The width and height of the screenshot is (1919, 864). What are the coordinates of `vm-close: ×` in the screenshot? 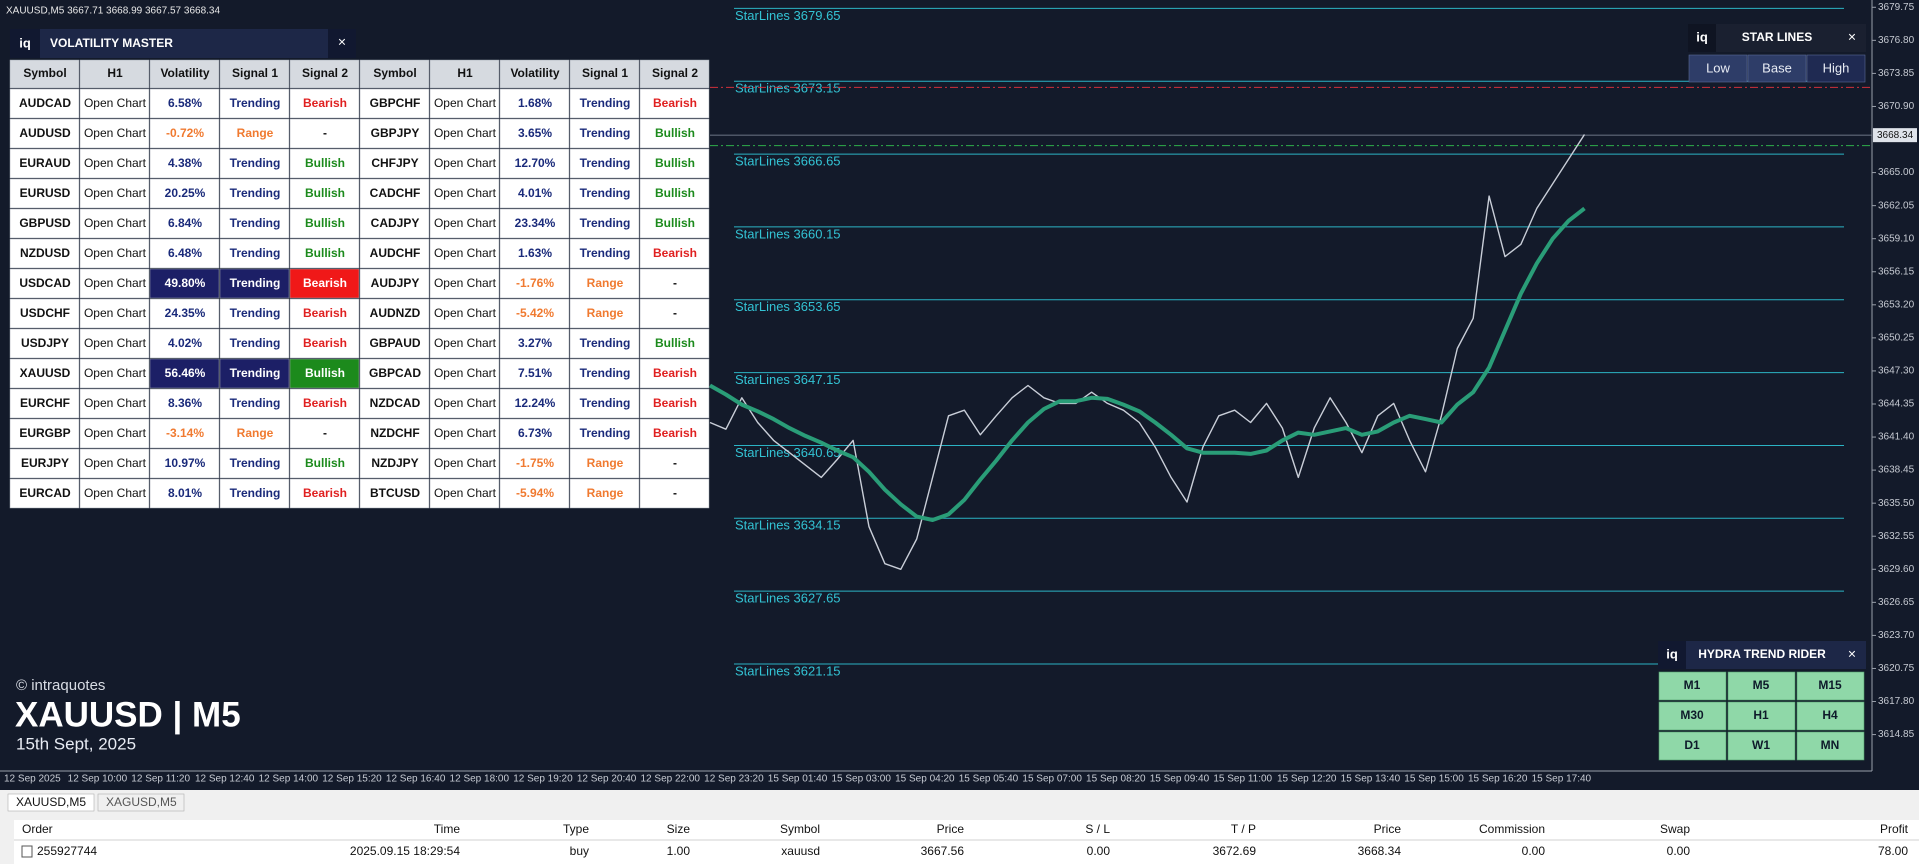 It's located at (342, 42).